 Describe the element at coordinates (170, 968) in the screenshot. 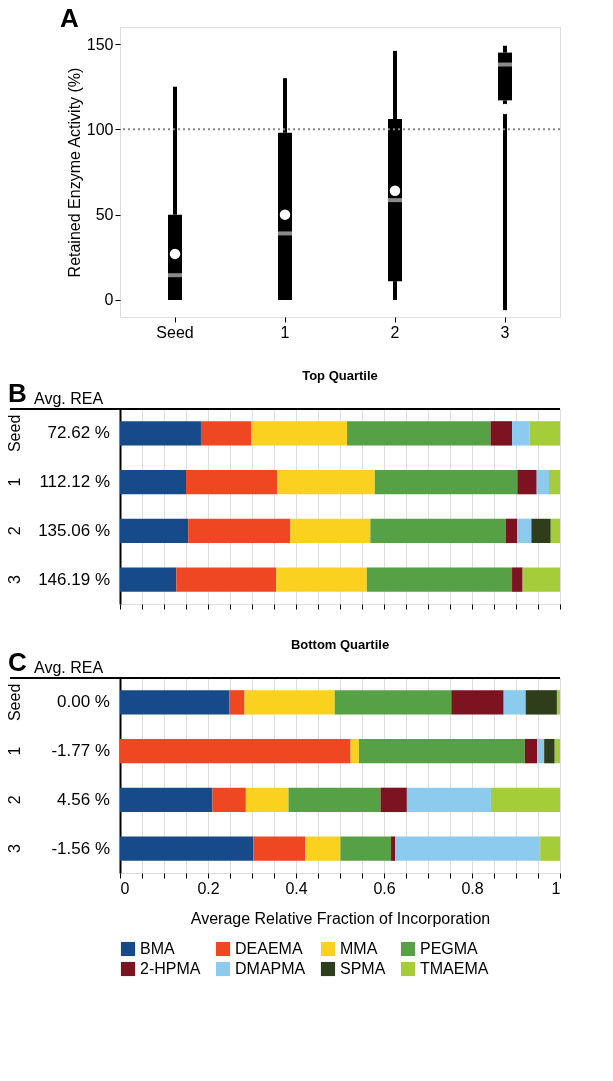

I see `legend-label: 2-HPMA` at that location.